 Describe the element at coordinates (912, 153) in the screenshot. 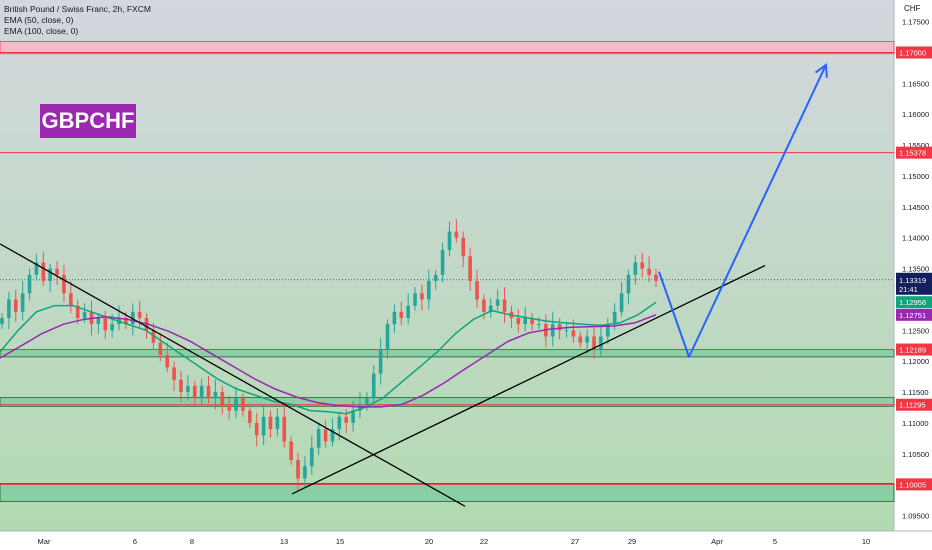

I see `price-label-text: 1.15378` at that location.